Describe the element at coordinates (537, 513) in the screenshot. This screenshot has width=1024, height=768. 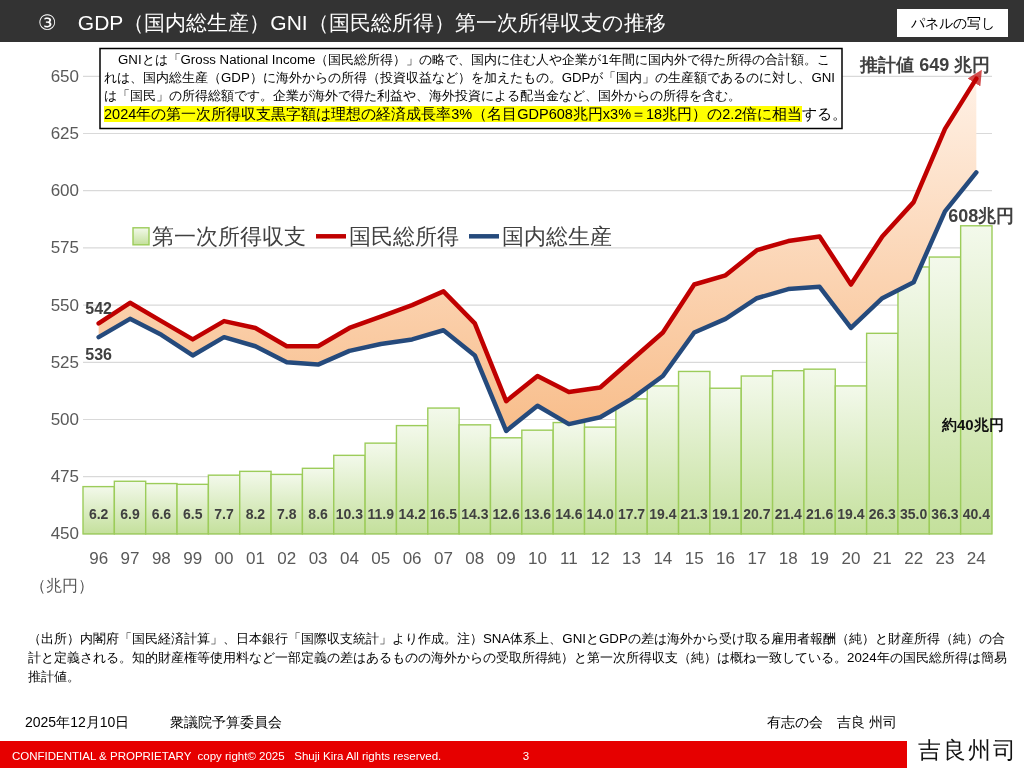
I see `data-label: 13.6` at that location.